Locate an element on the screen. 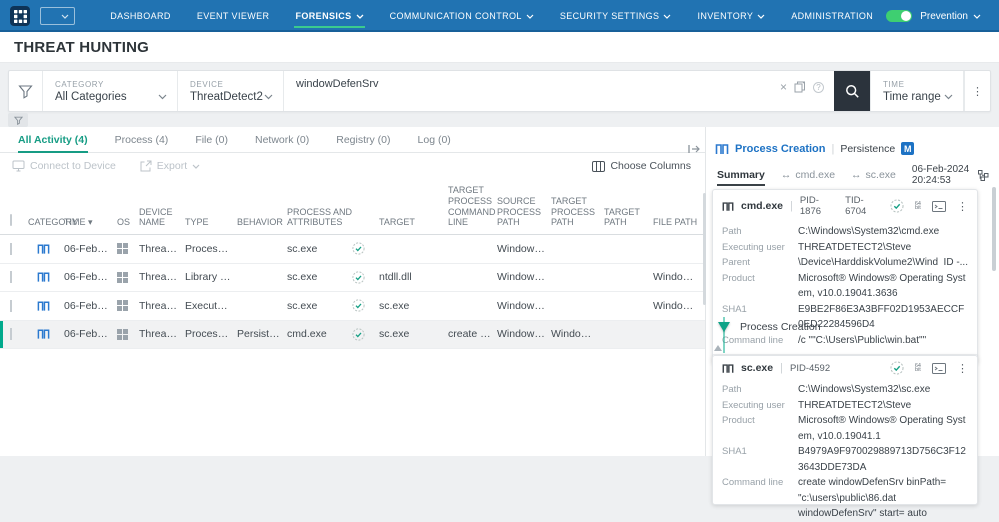 Image resolution: width=999 pixels, height=522 pixels. query-input: windowDefenSrv is located at coordinates (337, 84).